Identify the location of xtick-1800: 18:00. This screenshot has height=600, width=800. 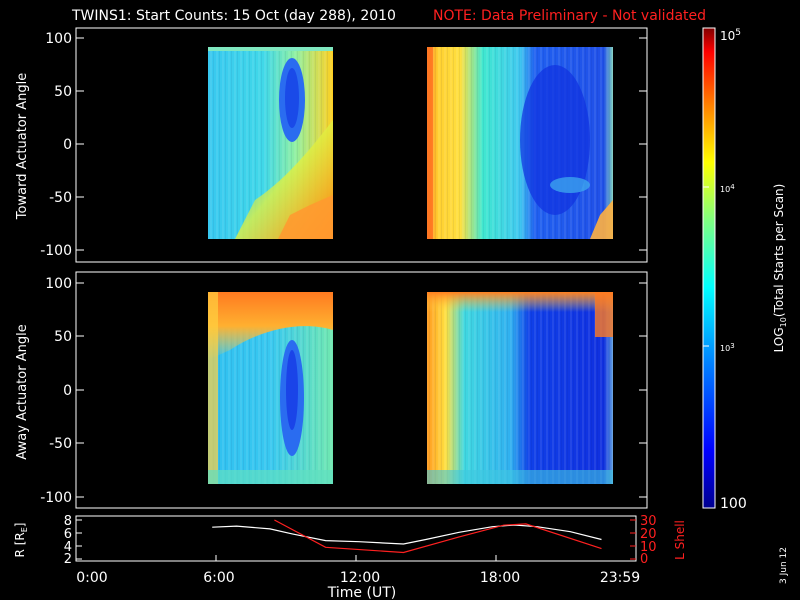
(500, 578).